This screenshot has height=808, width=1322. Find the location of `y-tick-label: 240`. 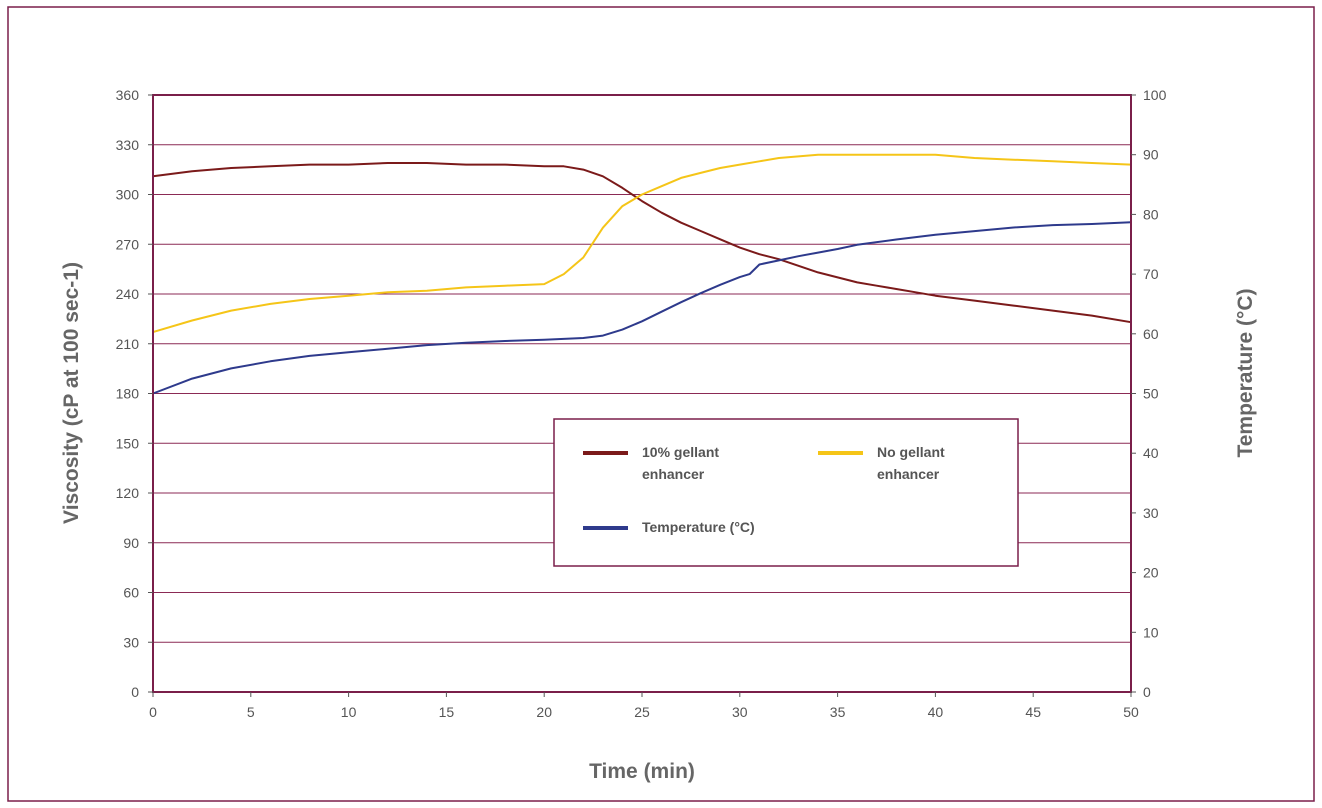

y-tick-label: 240 is located at coordinates (128, 294).